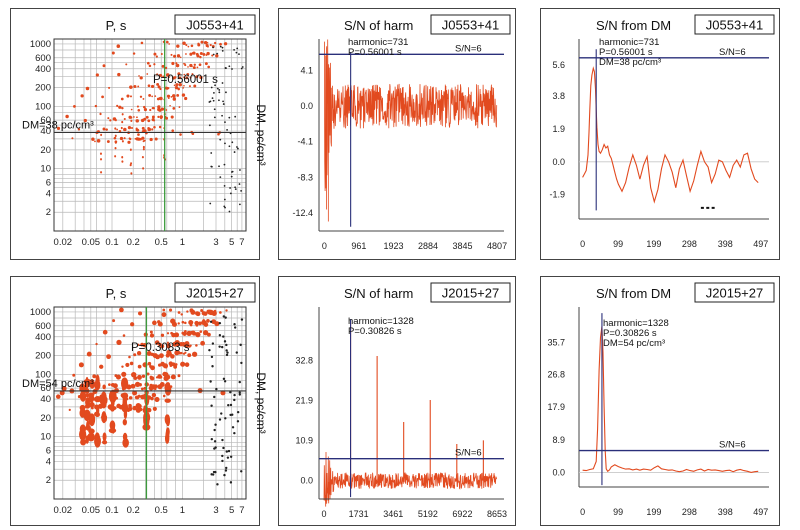 The width and height of the screenshot is (800, 530). I want to click on period-annotation: P=0.3083 s, so click(160, 348).